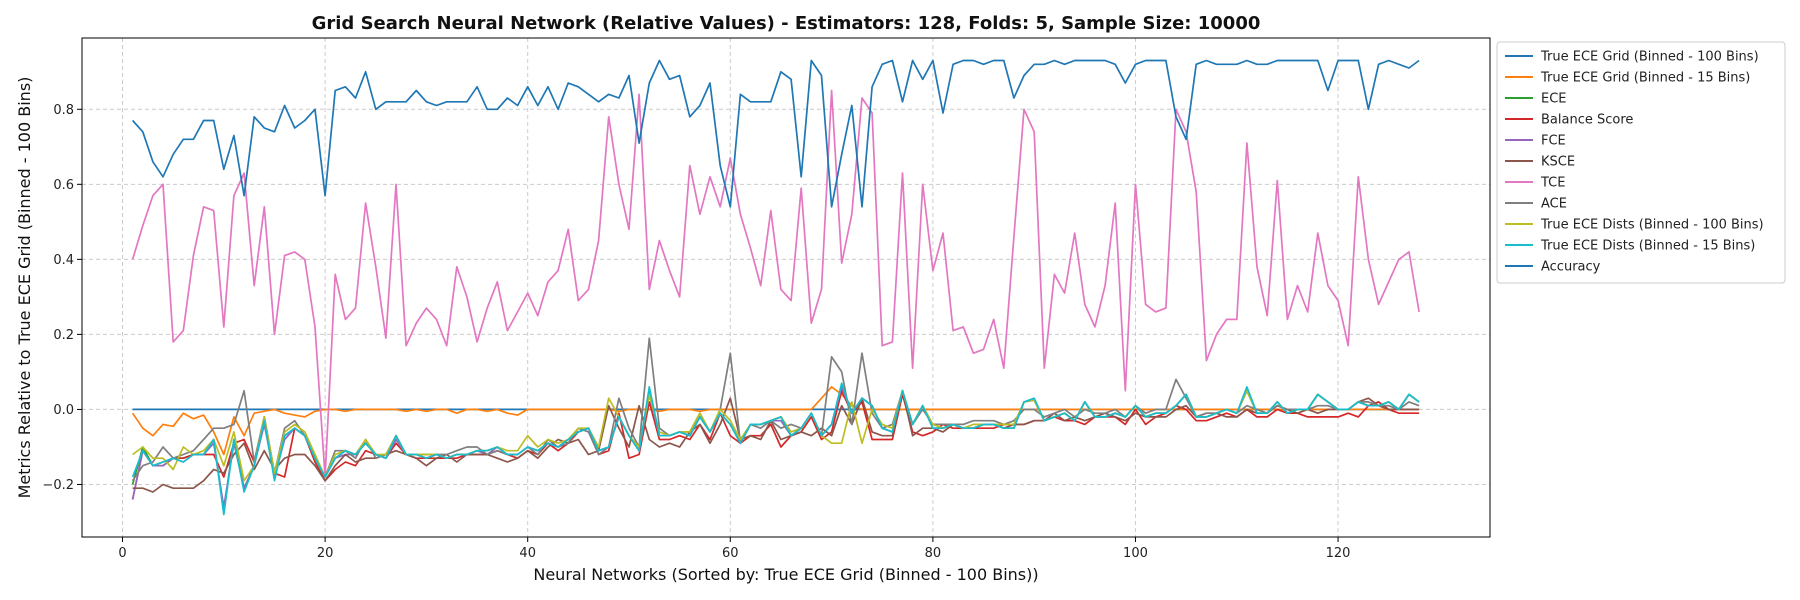 Image resolution: width=1800 pixels, height=600 pixels. Describe the element at coordinates (775, 421) in the screenshot. I see `series-line-true-ece-grid-binned-15-bins` at that location.